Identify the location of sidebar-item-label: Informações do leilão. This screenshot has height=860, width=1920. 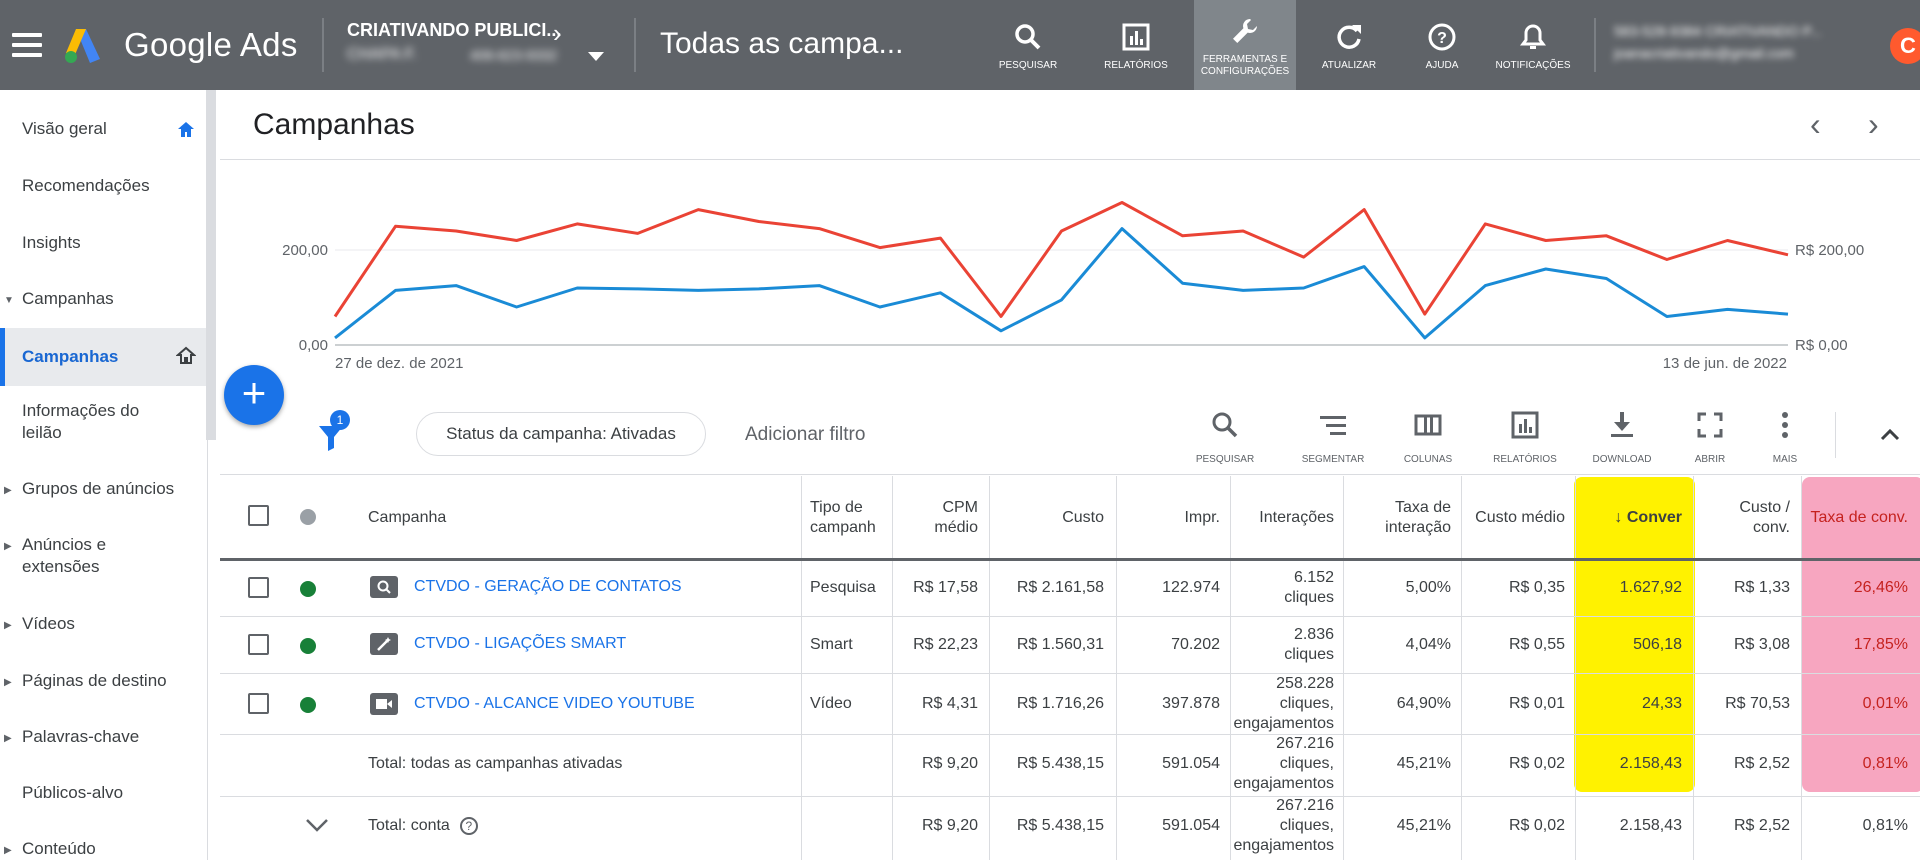
(81, 421).